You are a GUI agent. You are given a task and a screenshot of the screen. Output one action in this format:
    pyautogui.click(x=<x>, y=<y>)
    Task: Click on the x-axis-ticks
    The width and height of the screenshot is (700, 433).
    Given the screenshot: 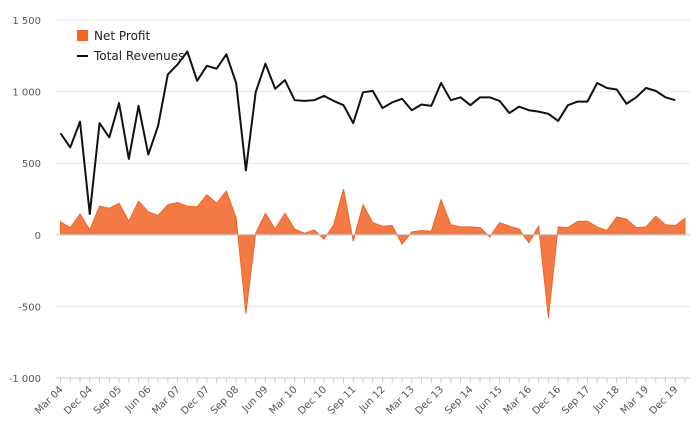 What is the action you would take?
    pyautogui.click(x=373, y=380)
    